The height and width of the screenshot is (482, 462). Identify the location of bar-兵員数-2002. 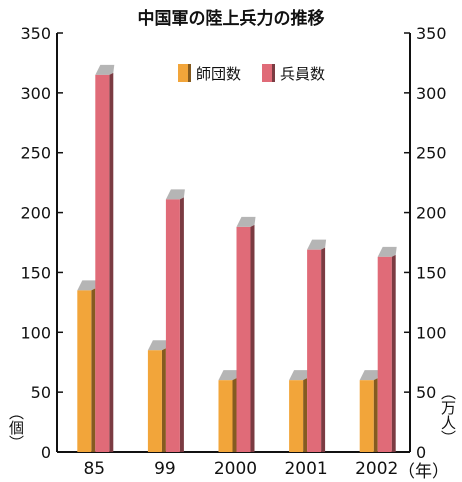
(384, 354).